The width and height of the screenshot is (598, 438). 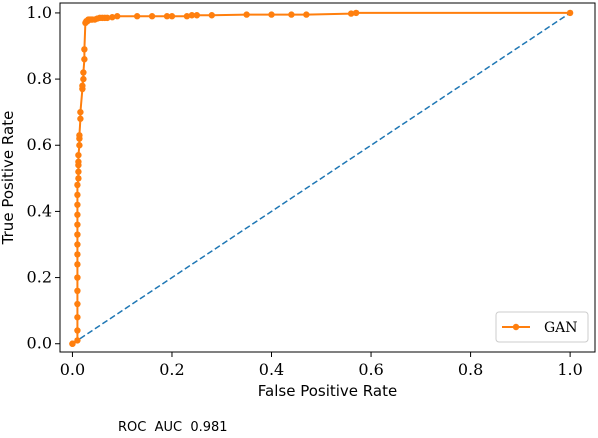 What do you see at coordinates (171, 369) in the screenshot?
I see `x-tick-label: 0.2` at bounding box center [171, 369].